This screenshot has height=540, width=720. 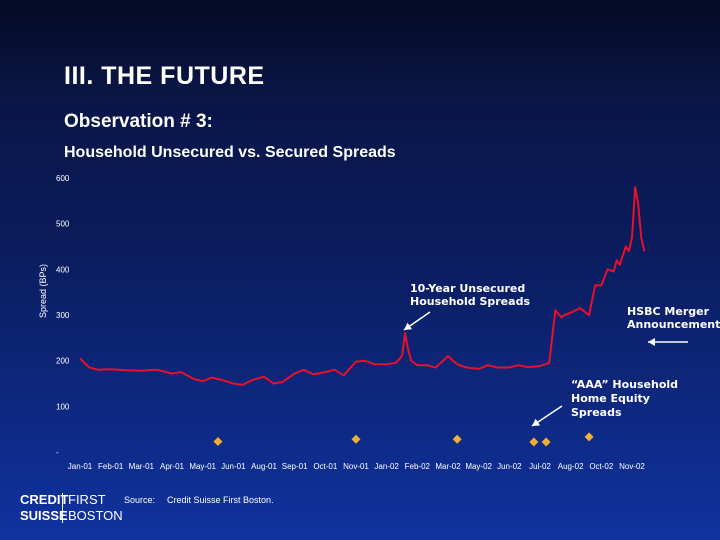 I want to click on logo-first: FIRST, so click(x=87, y=499).